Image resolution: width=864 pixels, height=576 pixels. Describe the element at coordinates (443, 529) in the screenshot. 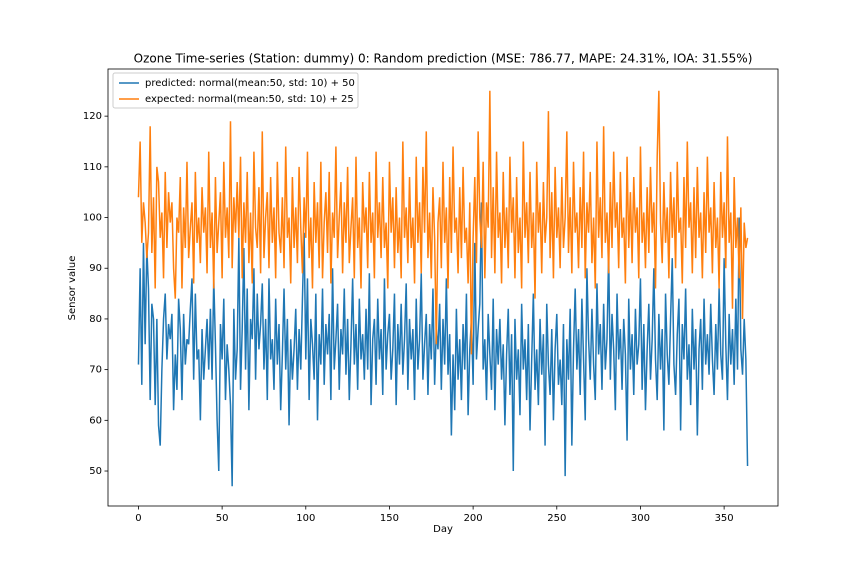

I see `x-axis-label: Day` at that location.